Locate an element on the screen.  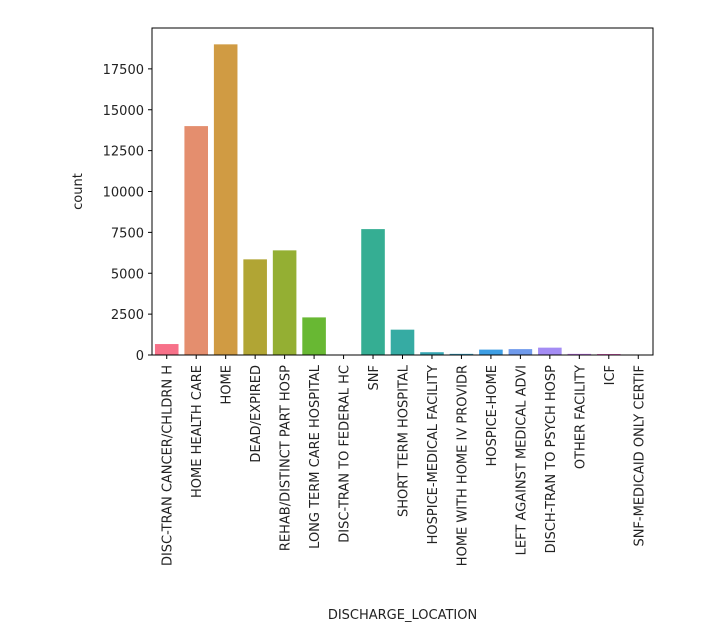
x-tick-label: ICF is located at coordinates (610, 375).